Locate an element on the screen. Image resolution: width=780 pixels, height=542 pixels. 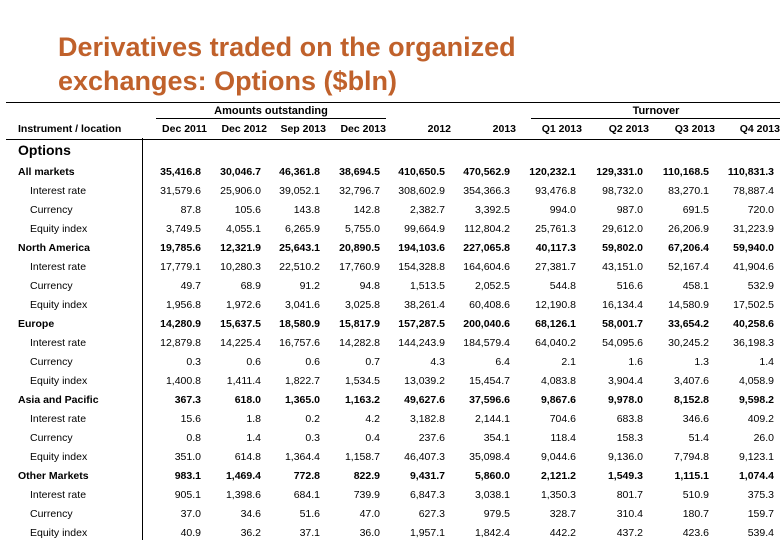
table-cell: 1,822.7 is located at coordinates (302, 381).